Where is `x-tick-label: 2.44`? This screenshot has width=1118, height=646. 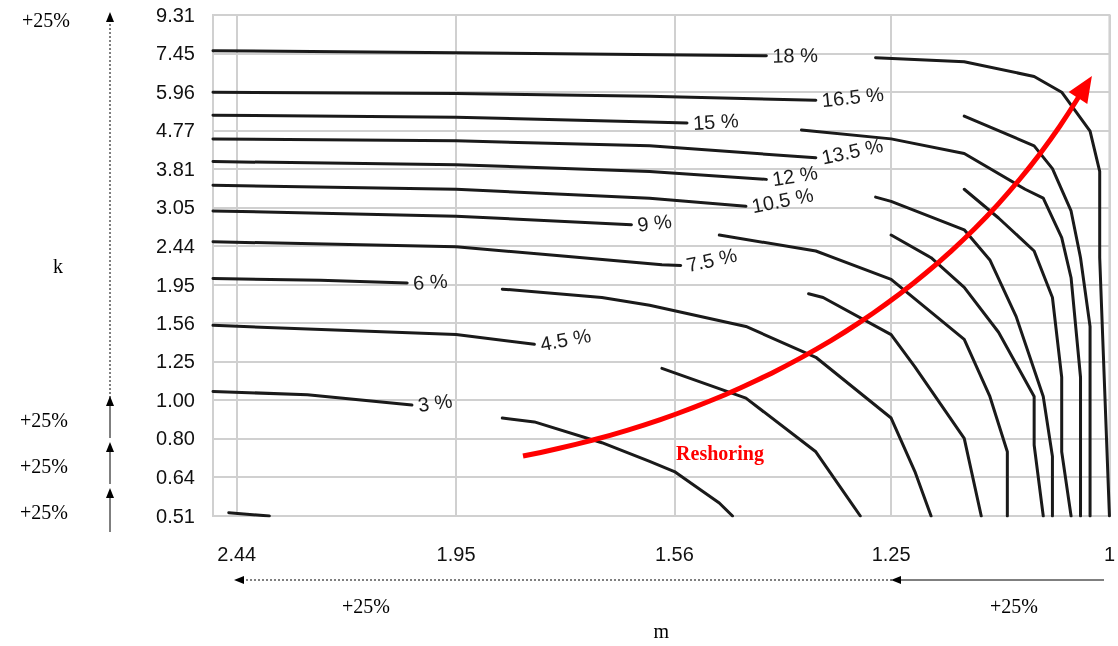
x-tick-label: 2.44 is located at coordinates (237, 554).